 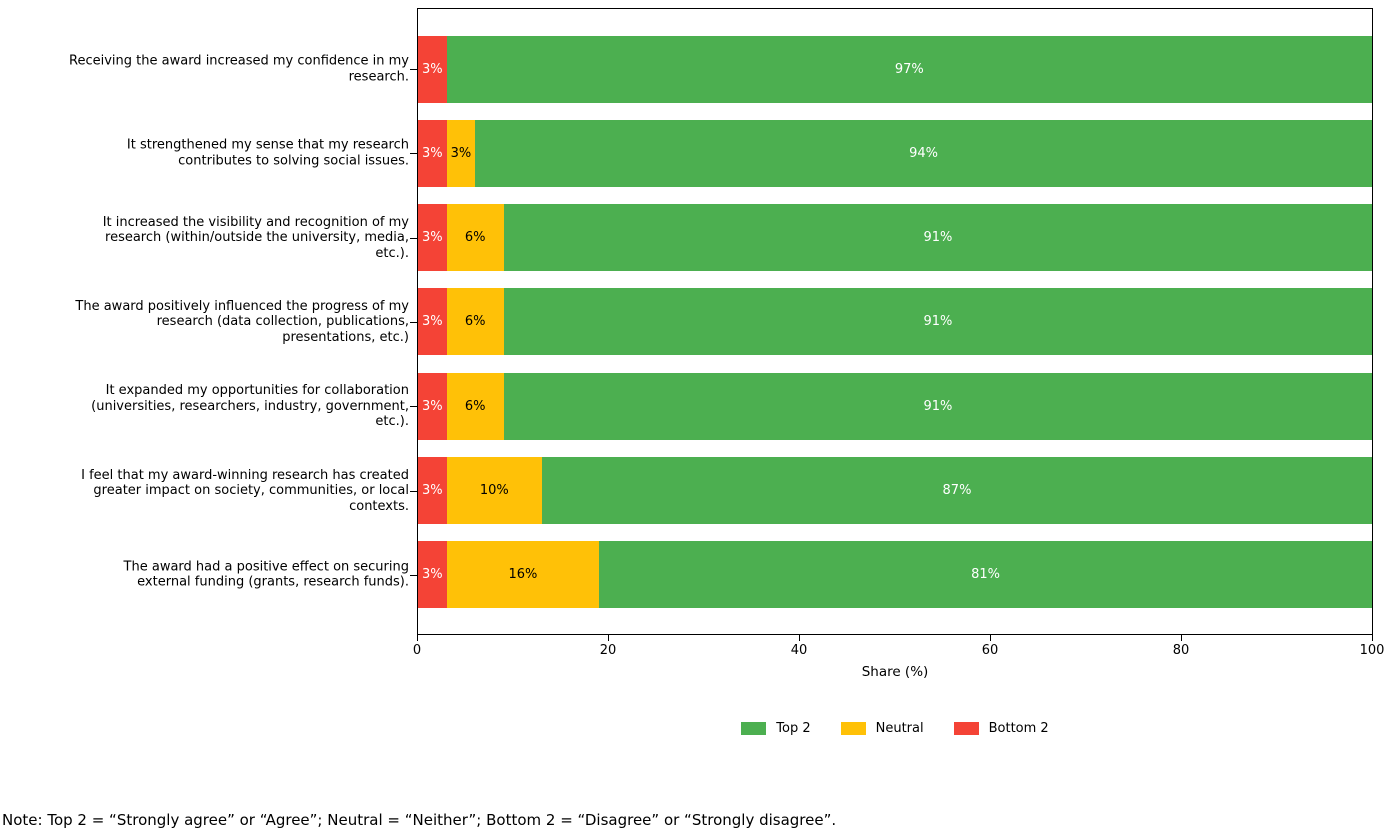 I want to click on bar-segment-neutral: 3%, so click(x=461, y=153).